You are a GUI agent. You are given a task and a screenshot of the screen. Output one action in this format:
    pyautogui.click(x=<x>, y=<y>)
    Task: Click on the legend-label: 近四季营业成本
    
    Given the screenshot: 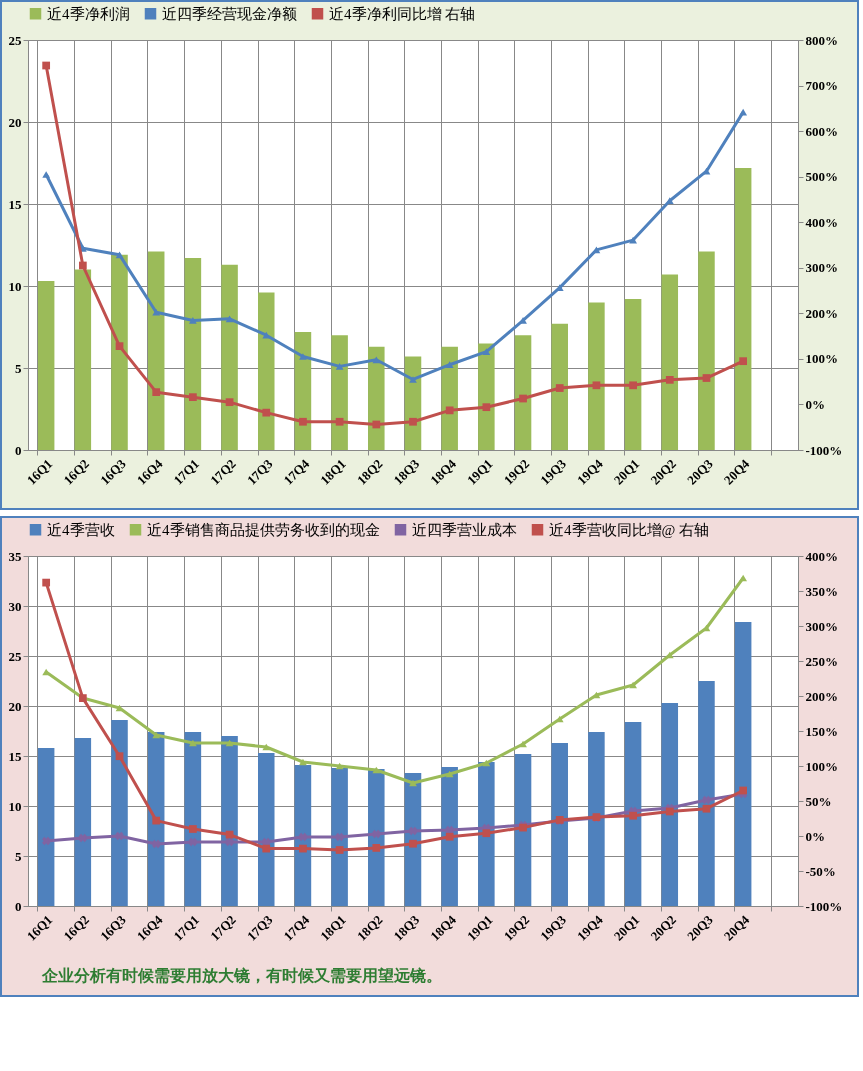 What is the action you would take?
    pyautogui.click(x=464, y=529)
    